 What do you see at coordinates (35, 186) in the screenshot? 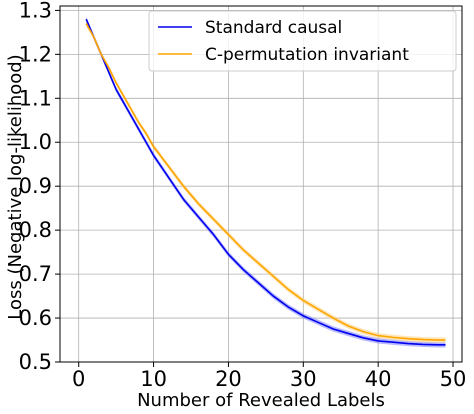
I see `y-tick-label: 0.9` at bounding box center [35, 186].